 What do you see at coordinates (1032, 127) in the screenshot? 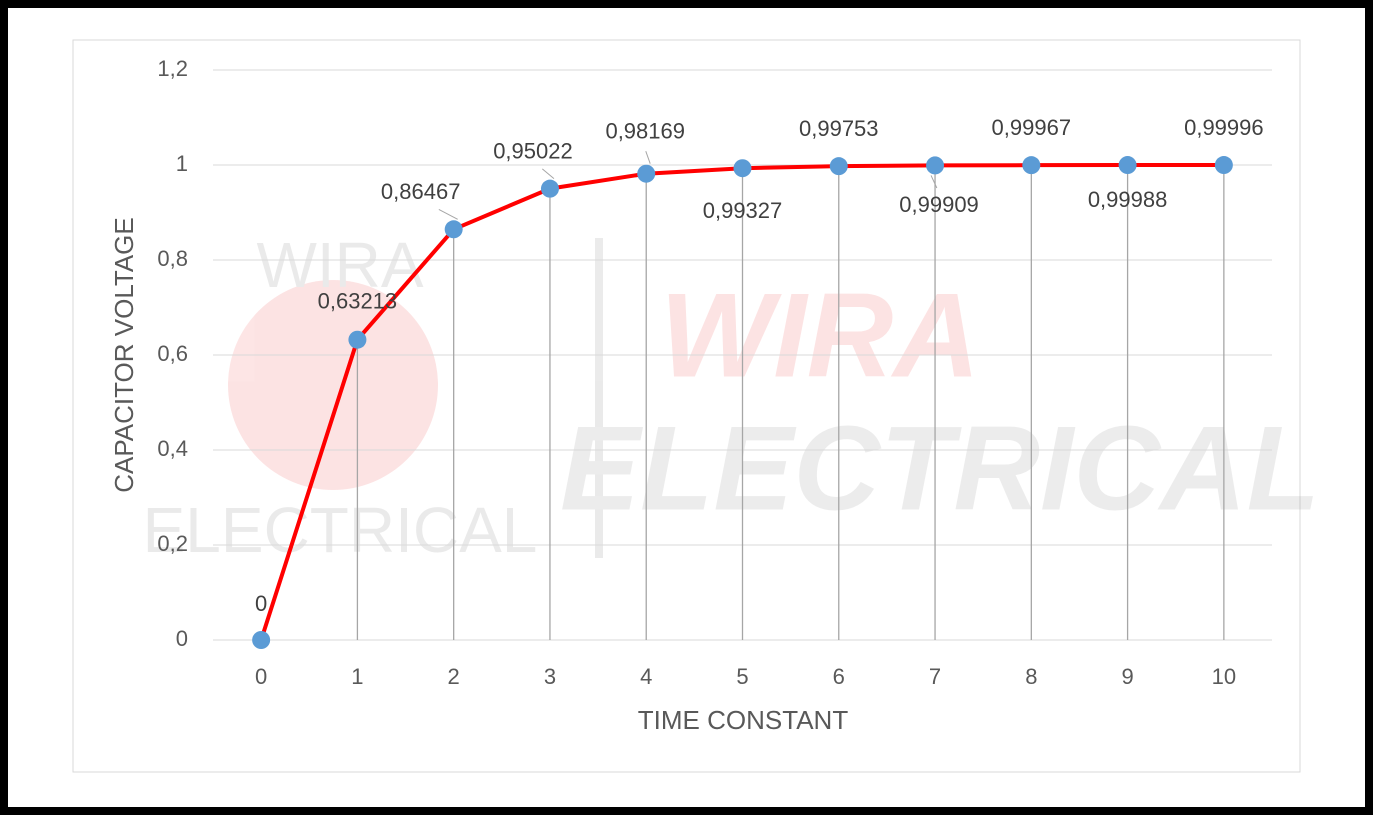
I see `data-label: 0,99967` at bounding box center [1032, 127].